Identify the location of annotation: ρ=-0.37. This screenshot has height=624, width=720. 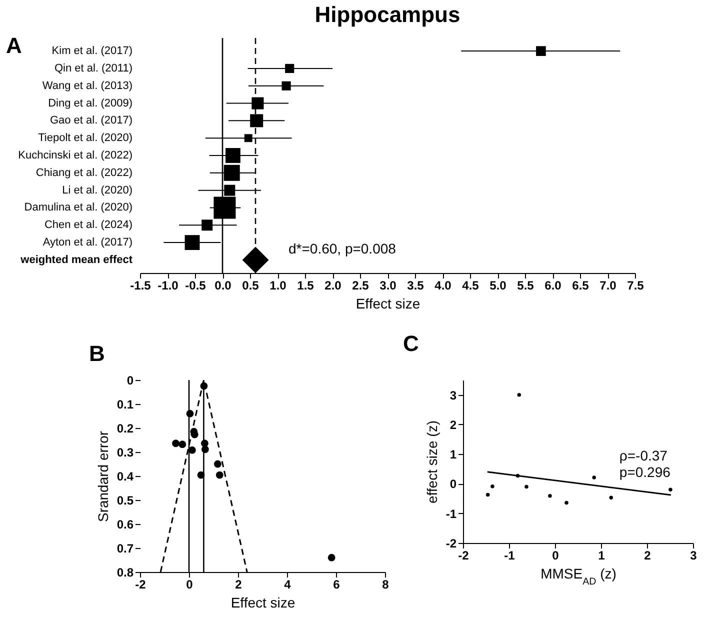
(643, 456).